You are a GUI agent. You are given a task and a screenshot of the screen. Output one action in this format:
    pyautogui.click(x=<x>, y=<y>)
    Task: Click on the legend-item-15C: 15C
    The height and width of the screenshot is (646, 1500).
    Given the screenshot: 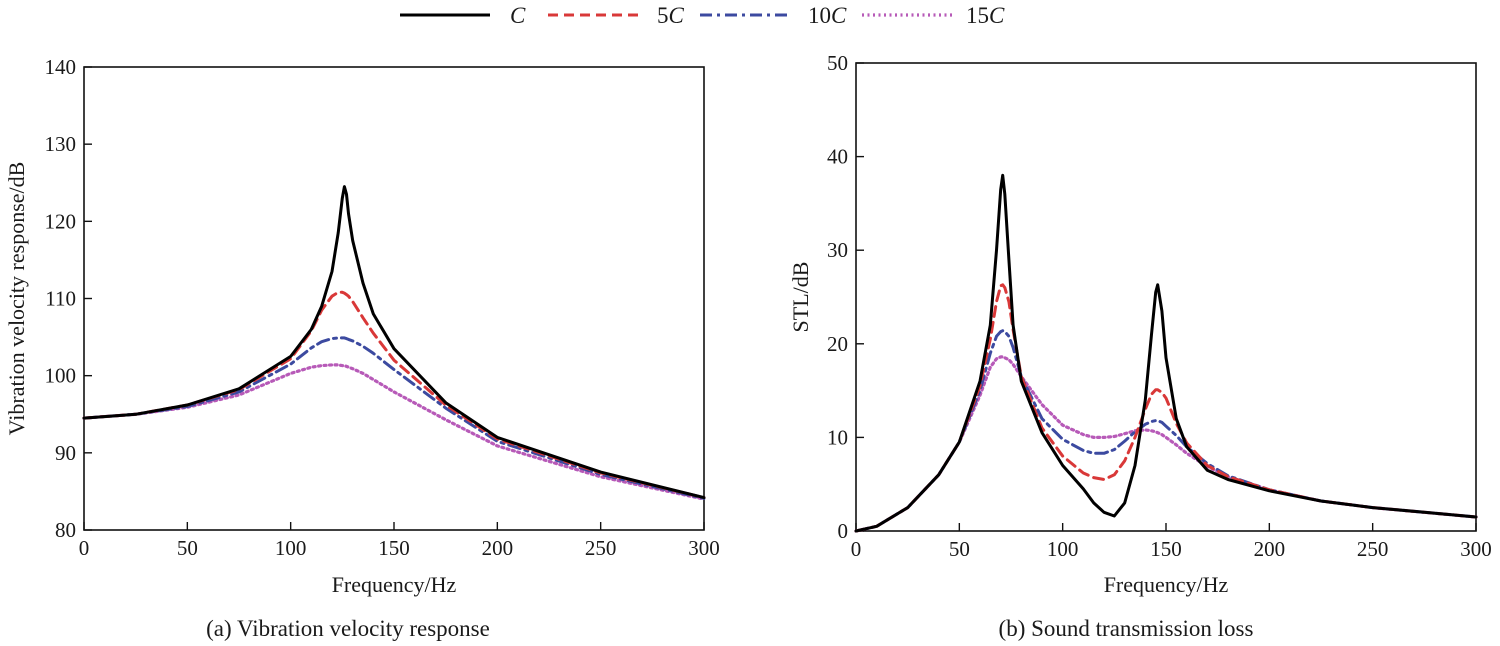 What is the action you would take?
    pyautogui.click(x=933, y=15)
    